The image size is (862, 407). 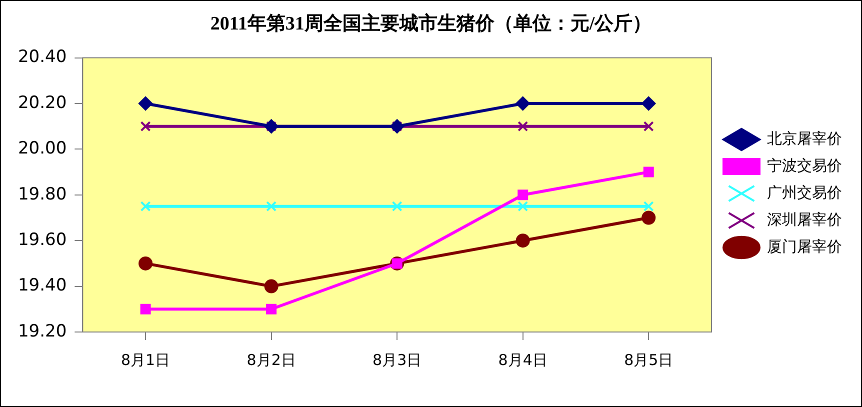 What do you see at coordinates (42, 57) in the screenshot?
I see `y-tick-label: 20.40` at bounding box center [42, 57].